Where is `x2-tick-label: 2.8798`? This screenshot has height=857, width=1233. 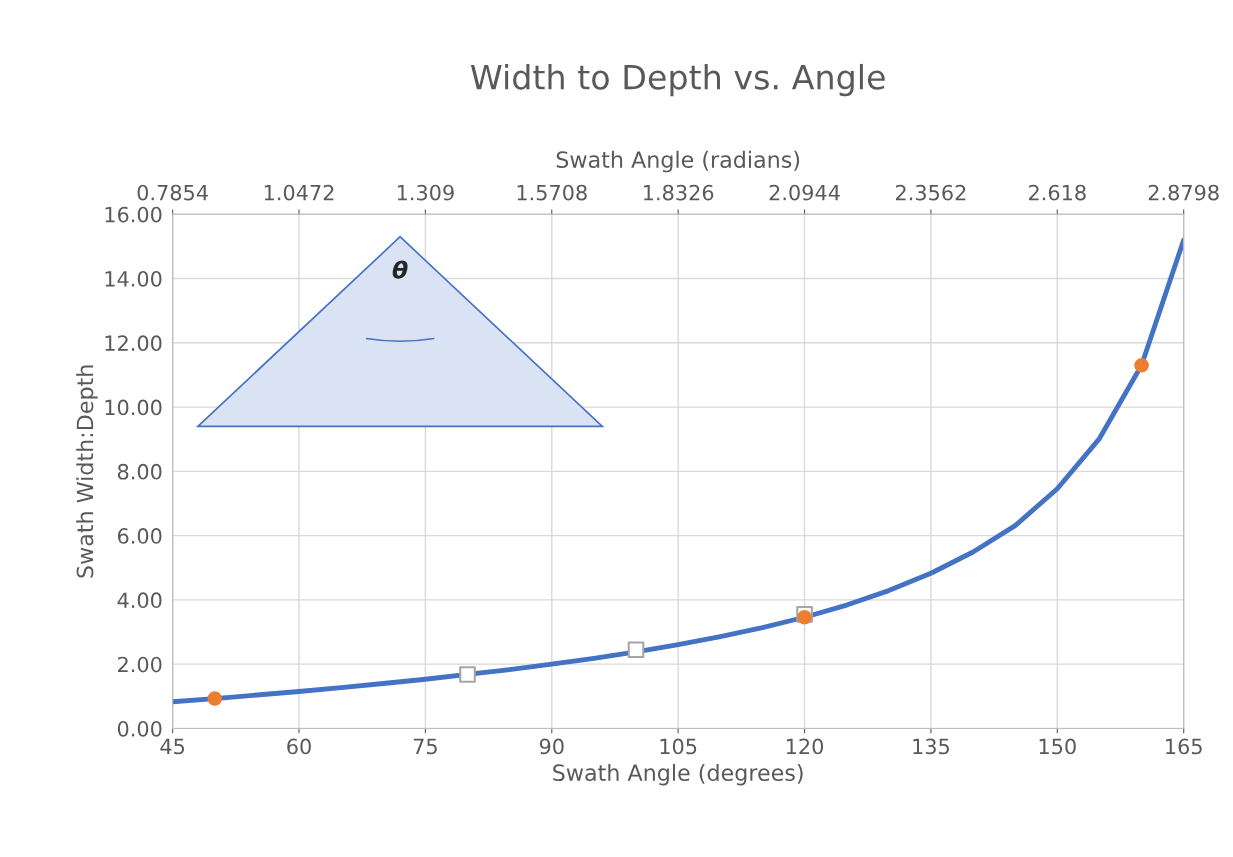
x2-tick-label: 2.8798 is located at coordinates (1183, 192).